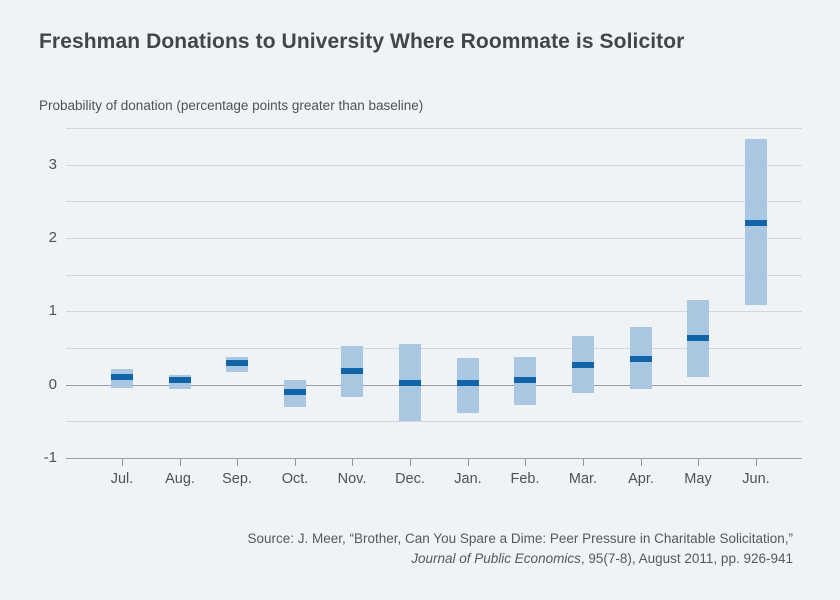 This screenshot has width=840, height=600. I want to click on x-tick-label: Nov., so click(352, 479).